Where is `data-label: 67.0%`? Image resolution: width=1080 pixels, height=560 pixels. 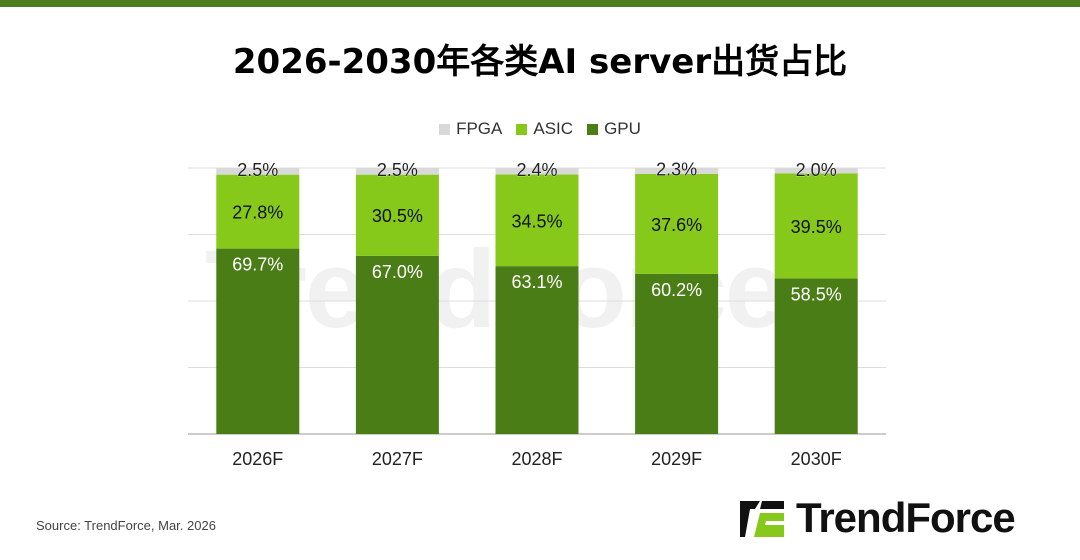
data-label: 67.0% is located at coordinates (397, 272).